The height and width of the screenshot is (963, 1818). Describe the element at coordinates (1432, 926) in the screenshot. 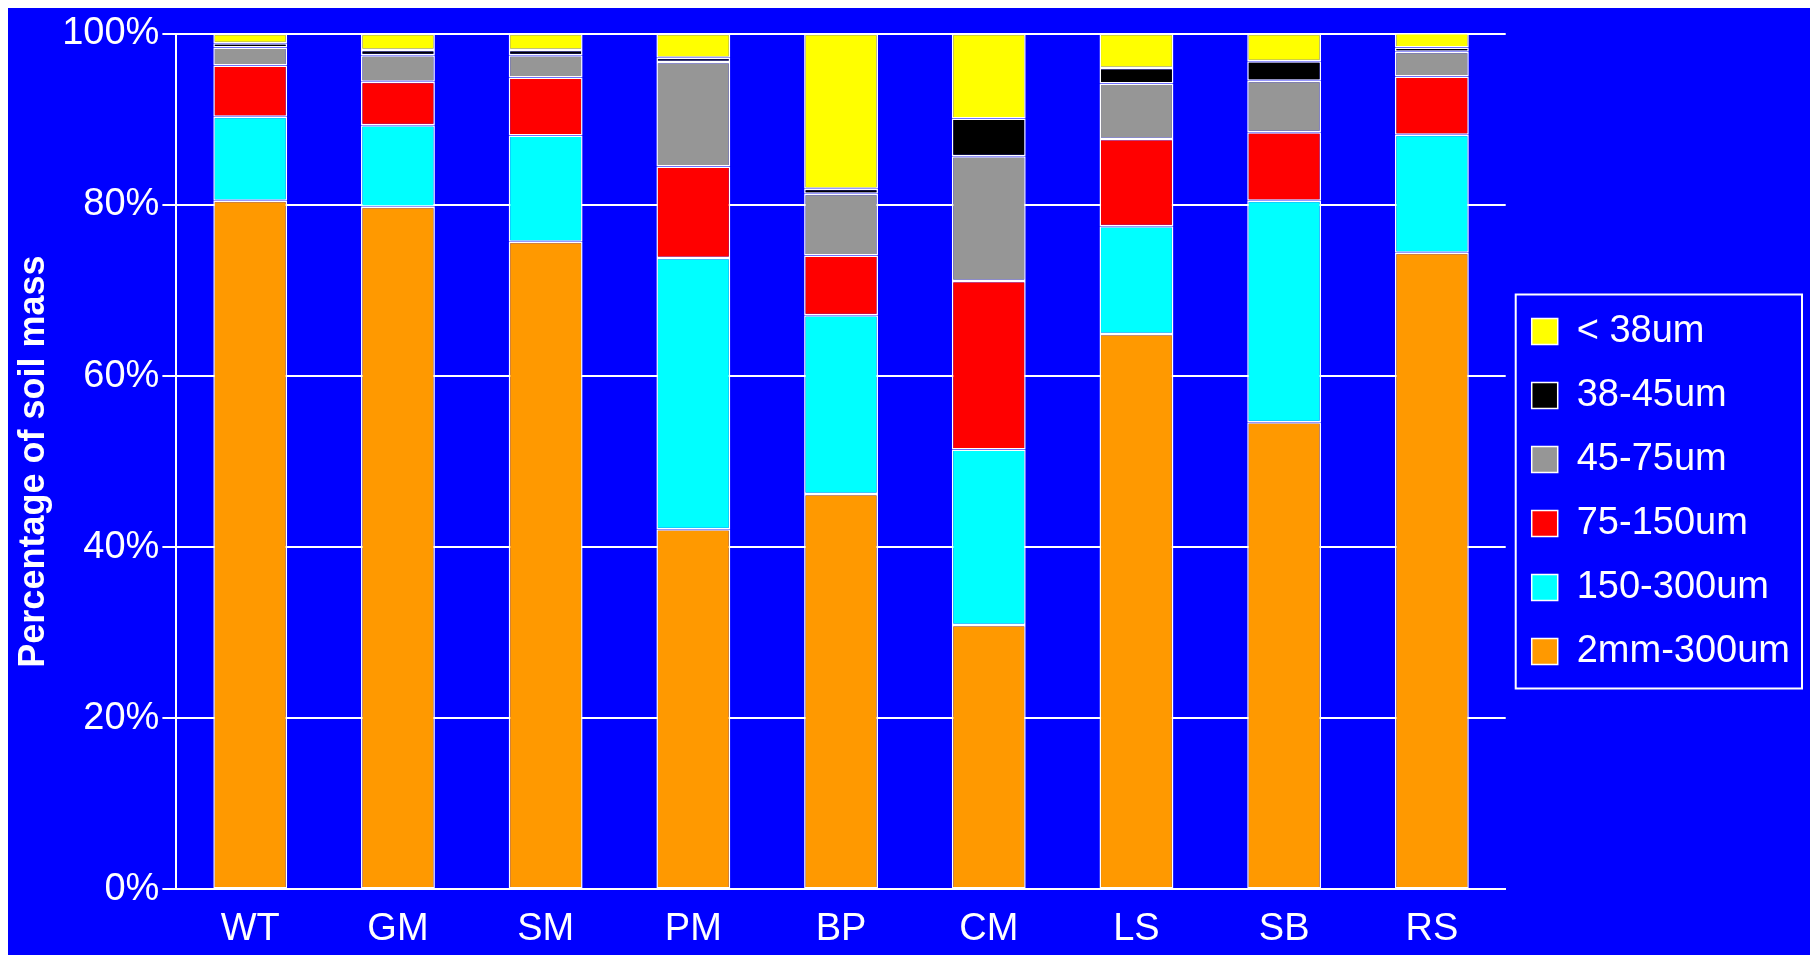

I see `x-tick-label: RS` at that location.